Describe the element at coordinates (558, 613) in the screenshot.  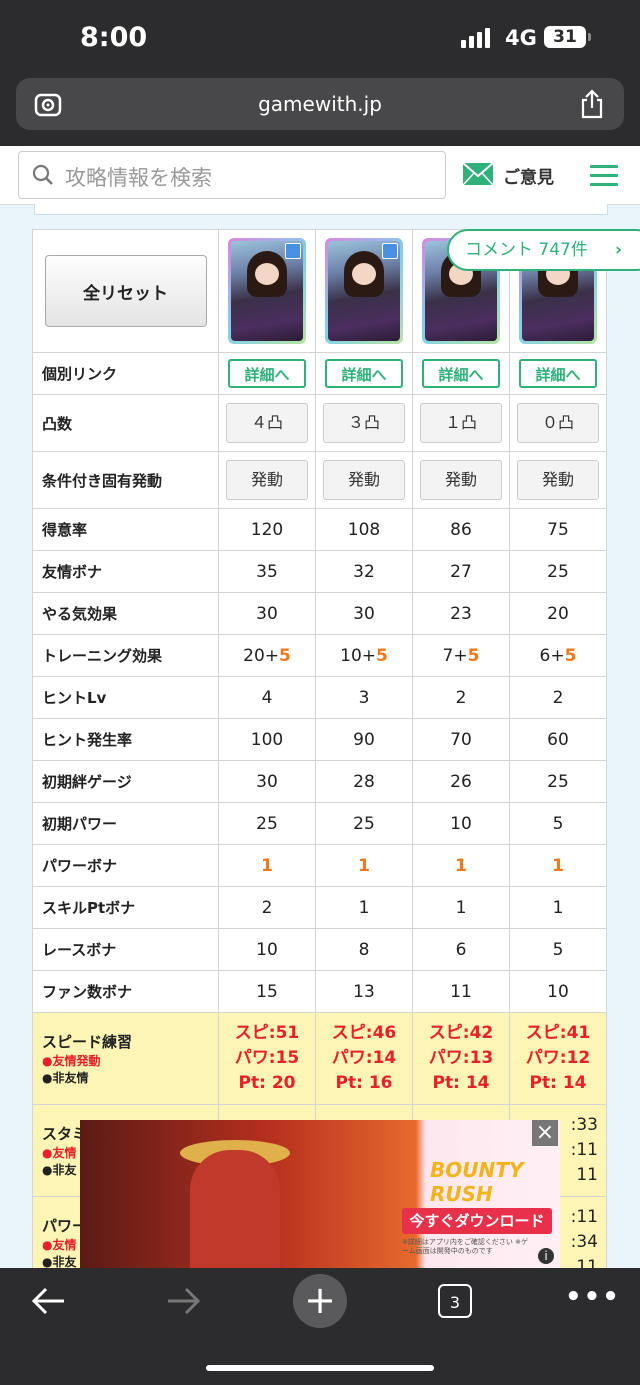
I see `cell: 20` at that location.